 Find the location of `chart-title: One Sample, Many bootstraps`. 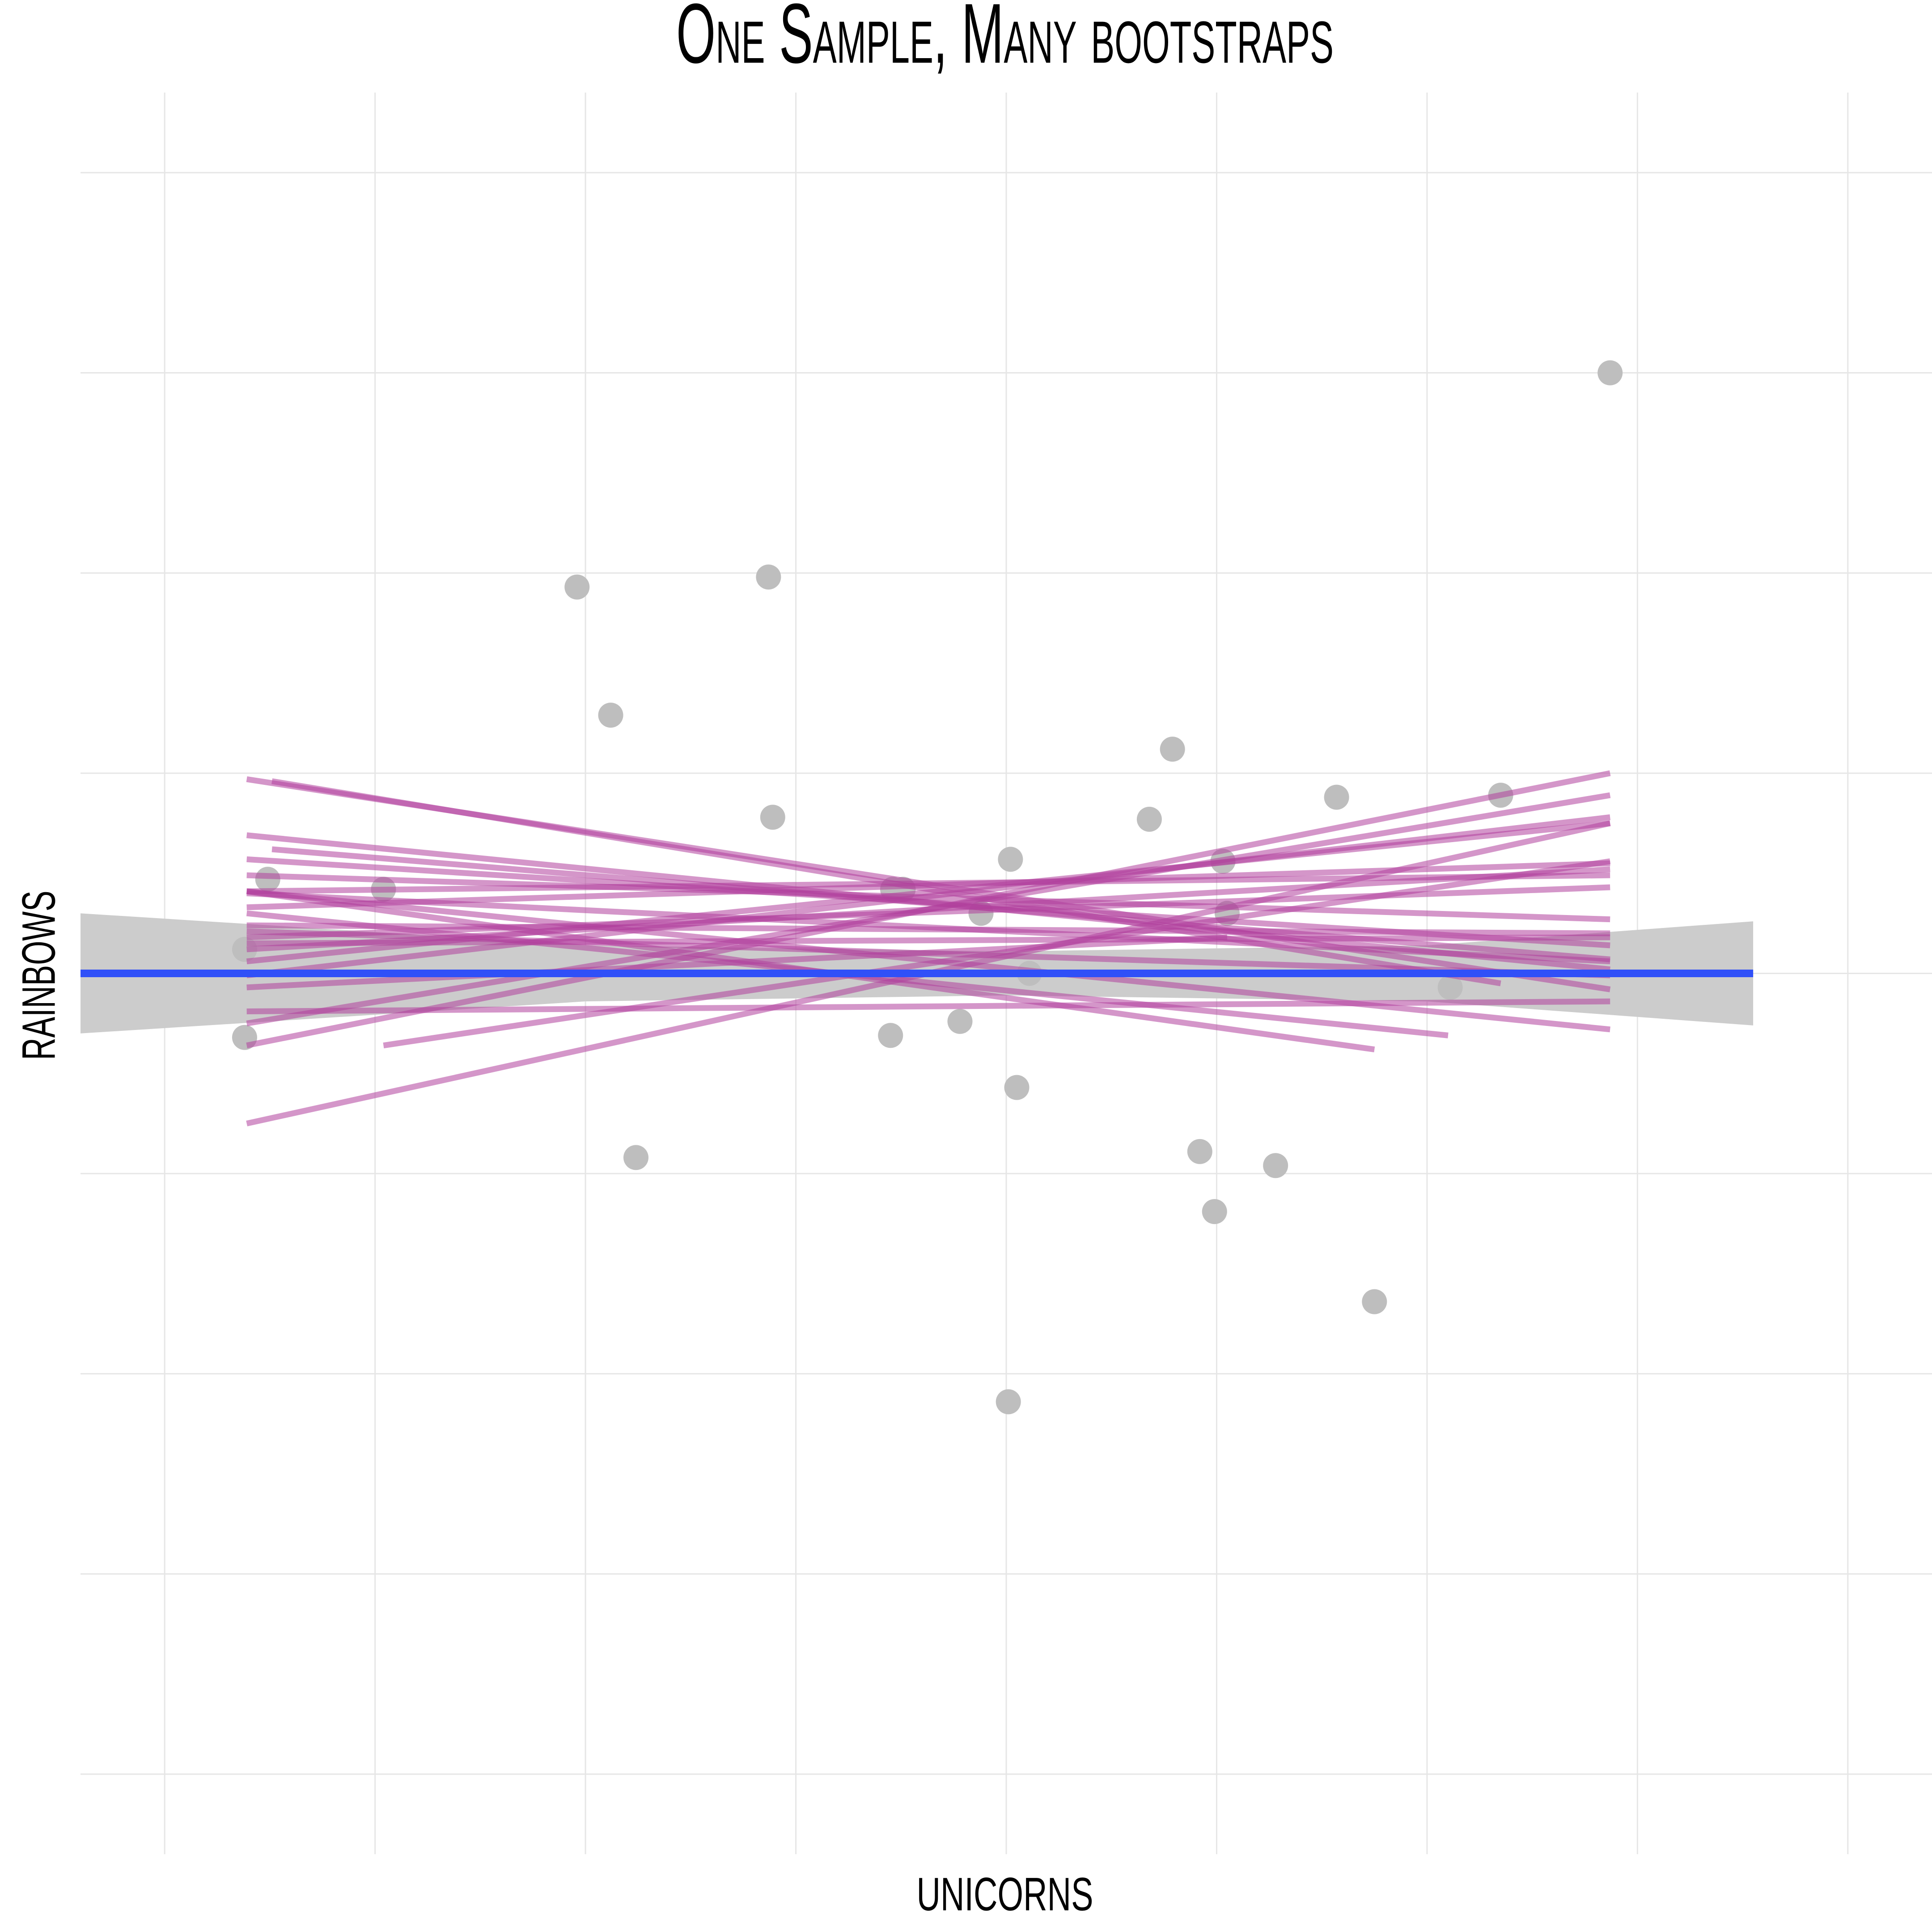

chart-title: One Sample, Many bootstraps is located at coordinates (1005, 40).